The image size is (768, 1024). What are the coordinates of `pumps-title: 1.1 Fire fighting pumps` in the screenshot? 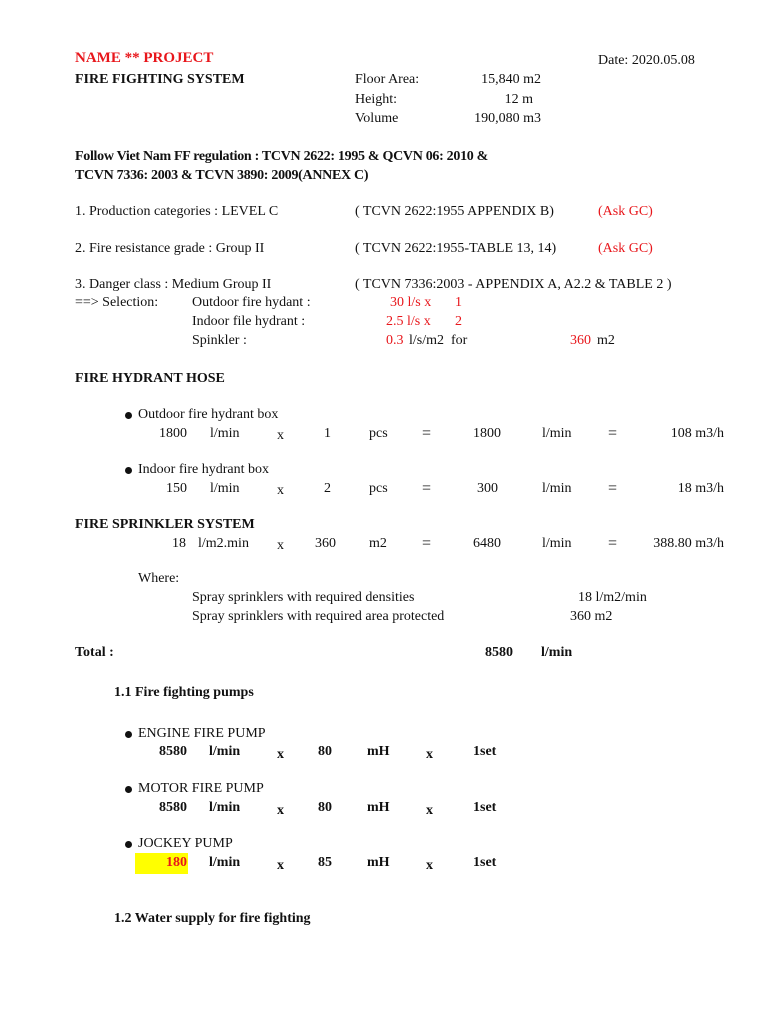 It's located at (184, 692).